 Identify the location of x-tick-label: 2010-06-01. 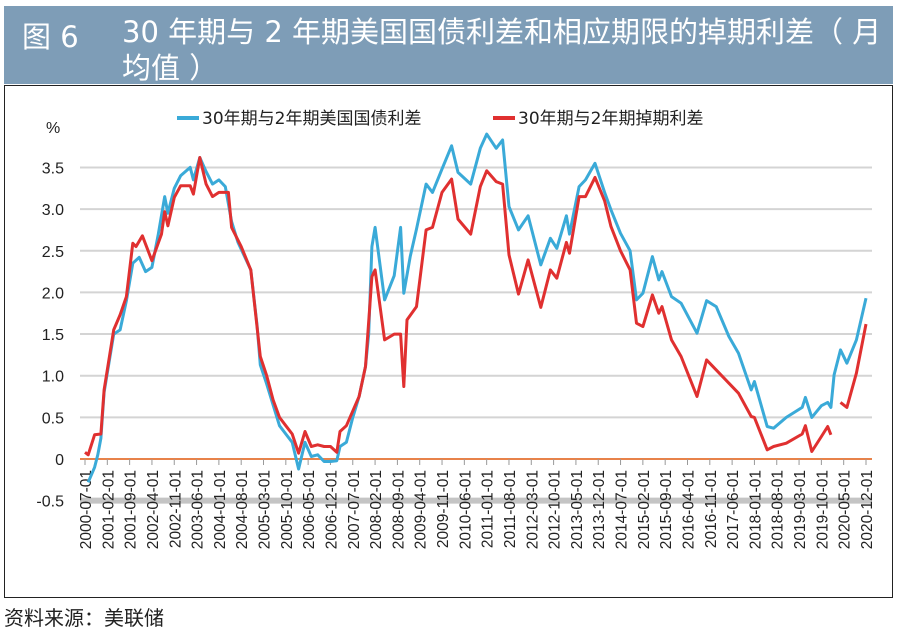
(465, 509).